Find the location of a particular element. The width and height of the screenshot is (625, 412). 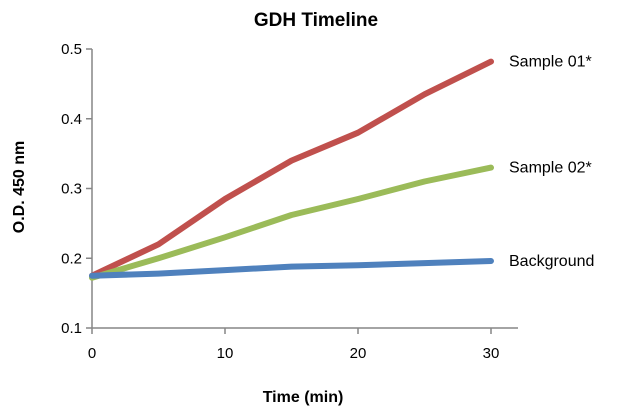

y-tick-label: 0.3 is located at coordinates (71, 189).